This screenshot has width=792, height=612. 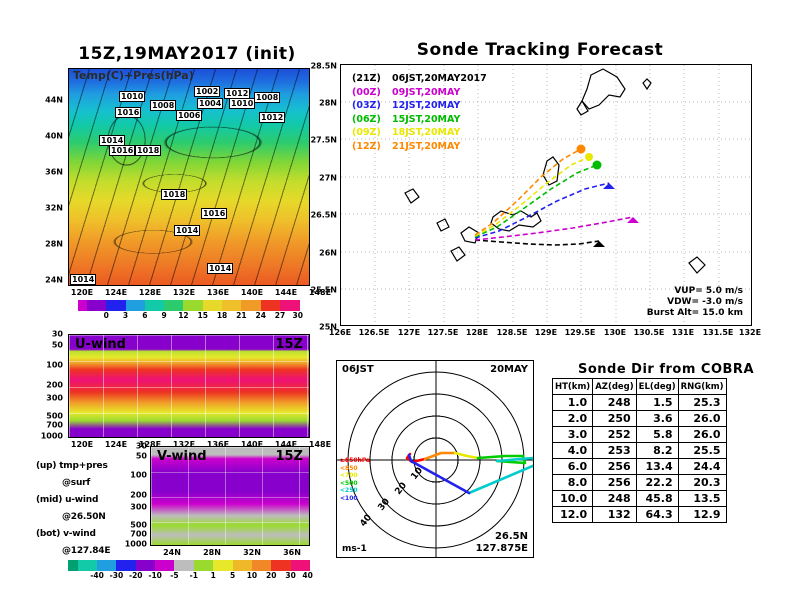 What do you see at coordinates (509, 369) in the screenshot?
I see `hodograph-date-label: 20MAY` at bounding box center [509, 369].